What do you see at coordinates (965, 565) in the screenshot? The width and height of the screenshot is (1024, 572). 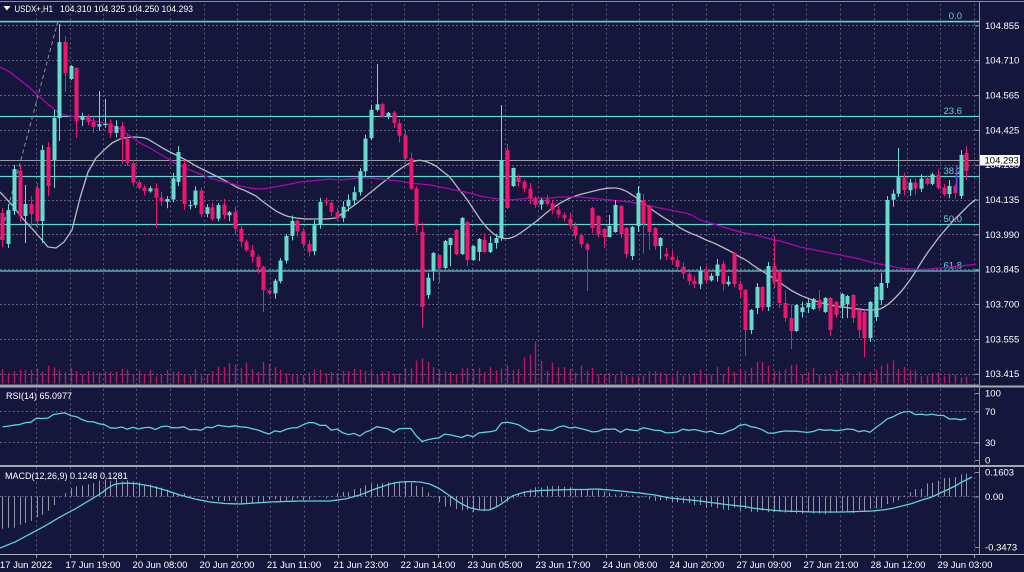 I see `svg-text: 29 Jun 03:00` at bounding box center [965, 565].